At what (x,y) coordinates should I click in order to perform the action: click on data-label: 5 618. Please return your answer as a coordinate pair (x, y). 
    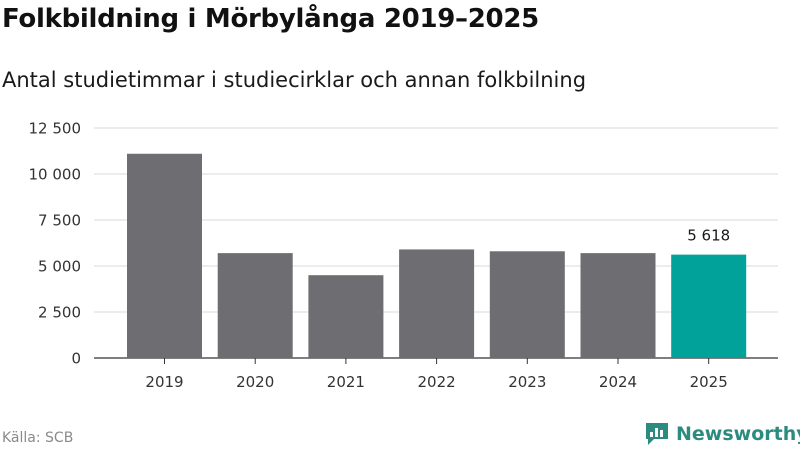
    Looking at the image, I should click on (708, 236).